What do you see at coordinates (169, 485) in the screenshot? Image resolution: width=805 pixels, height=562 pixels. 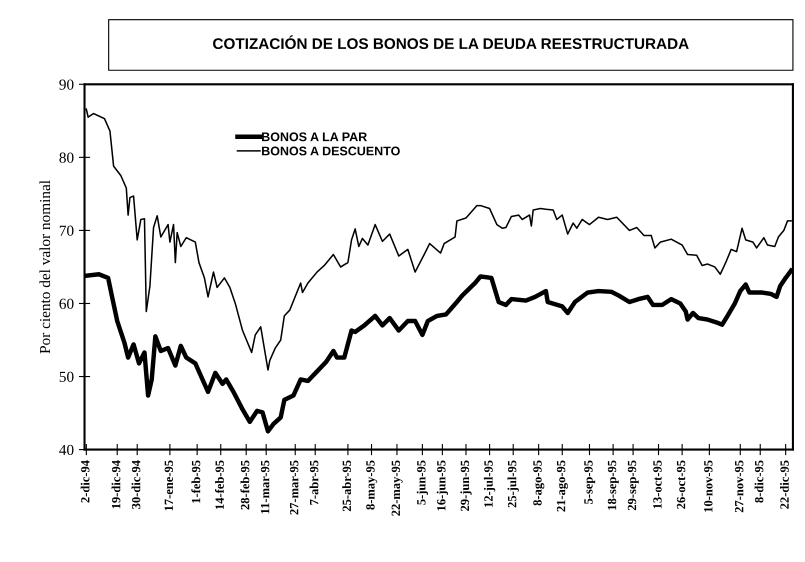 I see `x-tick-label: 17-ene-95` at bounding box center [169, 485].